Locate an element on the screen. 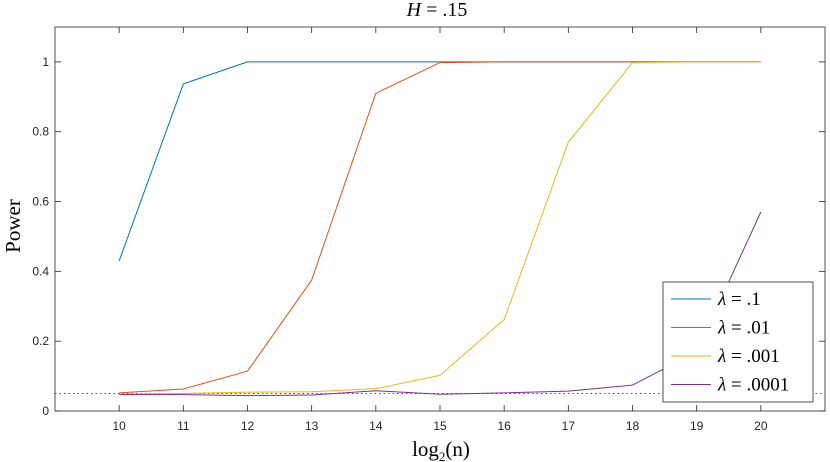 This screenshot has height=462, width=830. x-tick-label: 15 is located at coordinates (440, 426).